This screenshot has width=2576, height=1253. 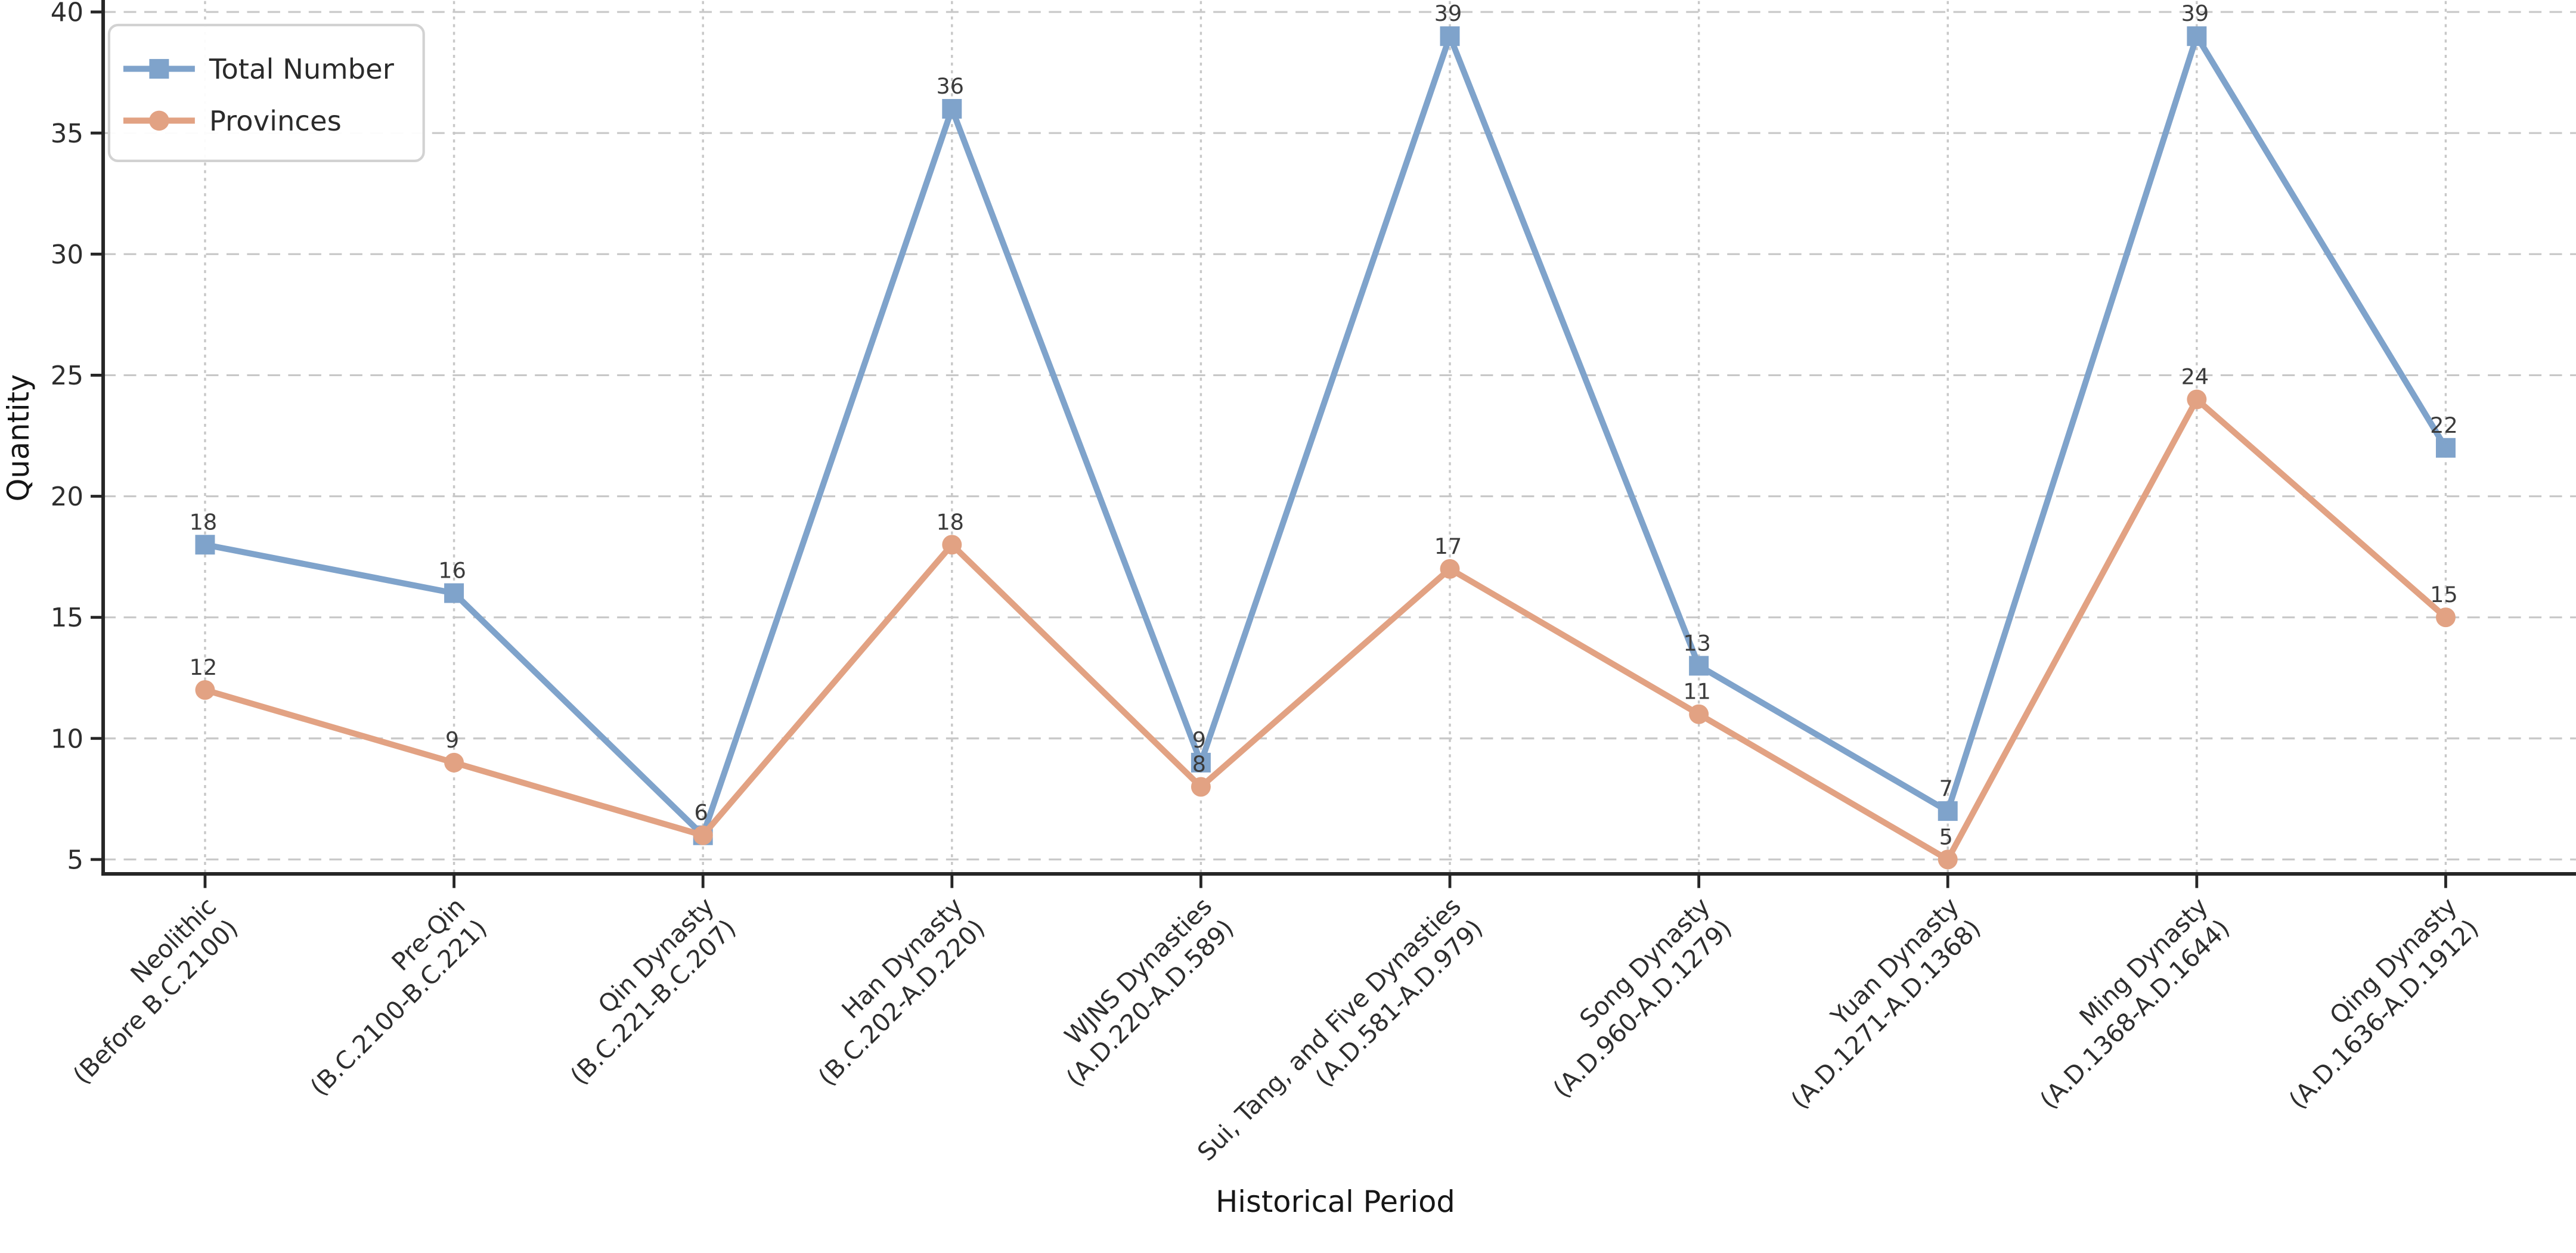 What do you see at coordinates (75, 860) in the screenshot?
I see `y-tick-label-5: 5` at bounding box center [75, 860].